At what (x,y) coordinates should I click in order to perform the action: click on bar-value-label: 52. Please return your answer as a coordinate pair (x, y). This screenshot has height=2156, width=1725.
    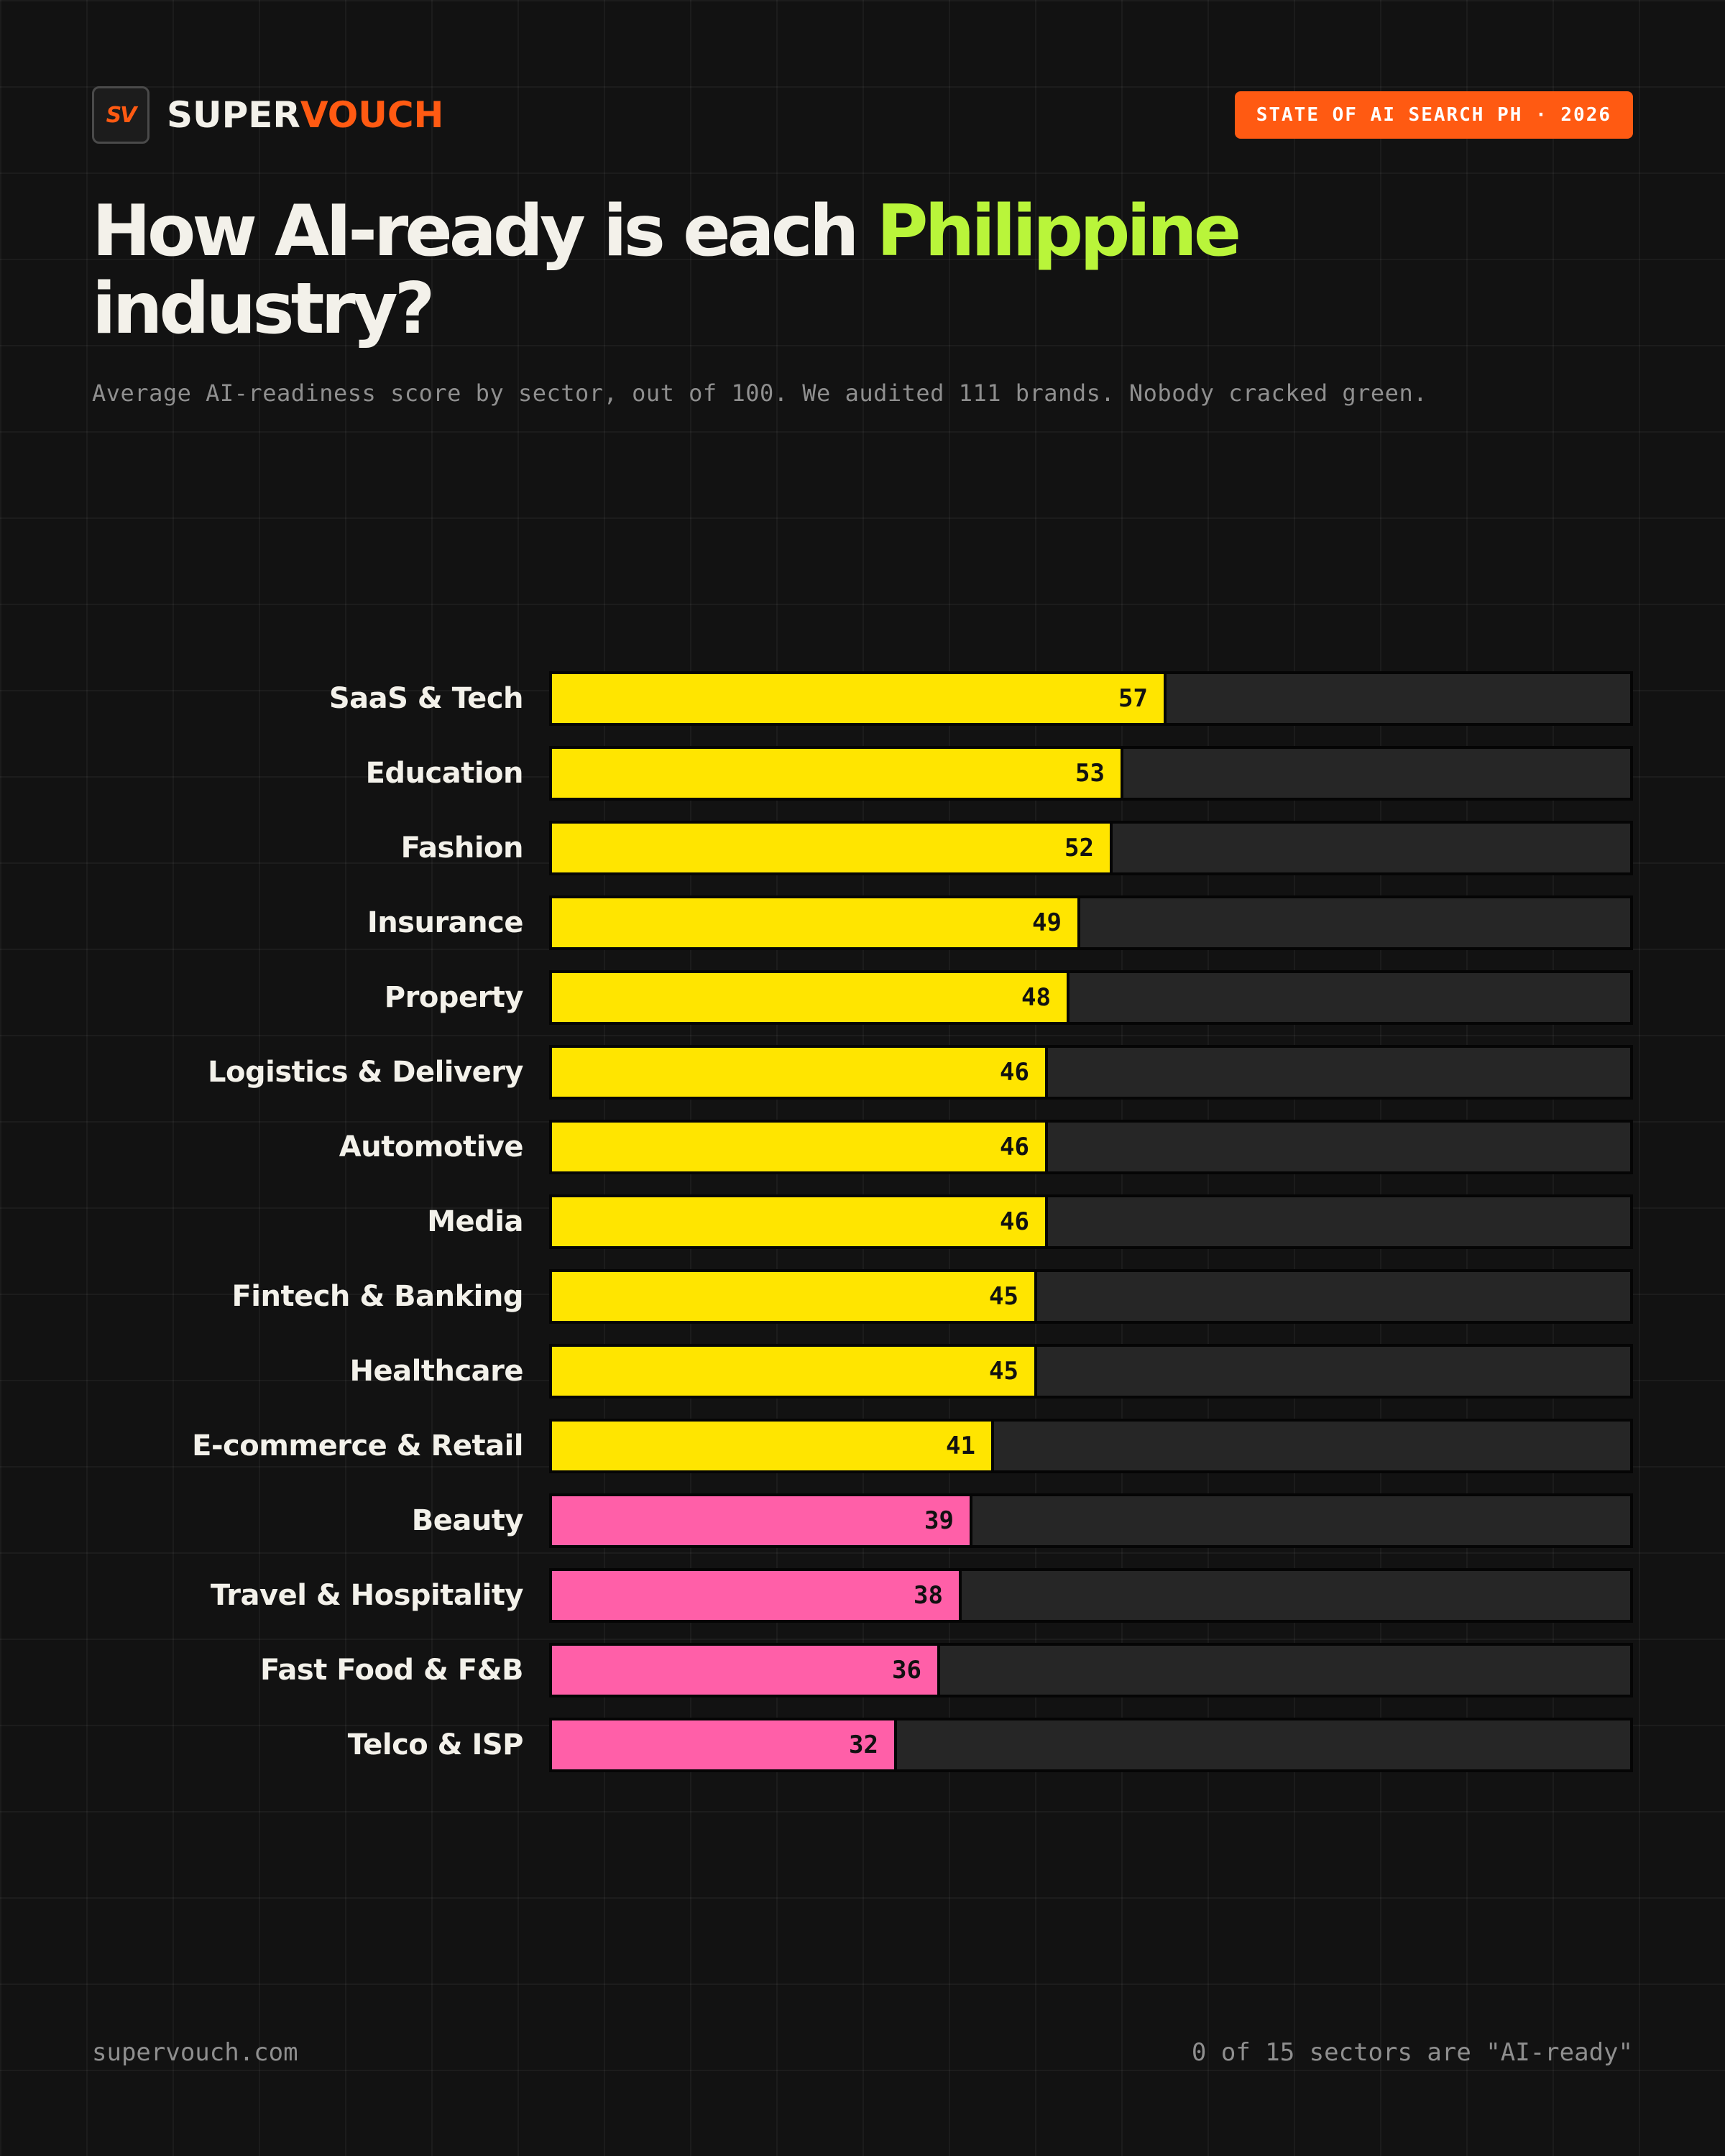
    Looking at the image, I should click on (1079, 848).